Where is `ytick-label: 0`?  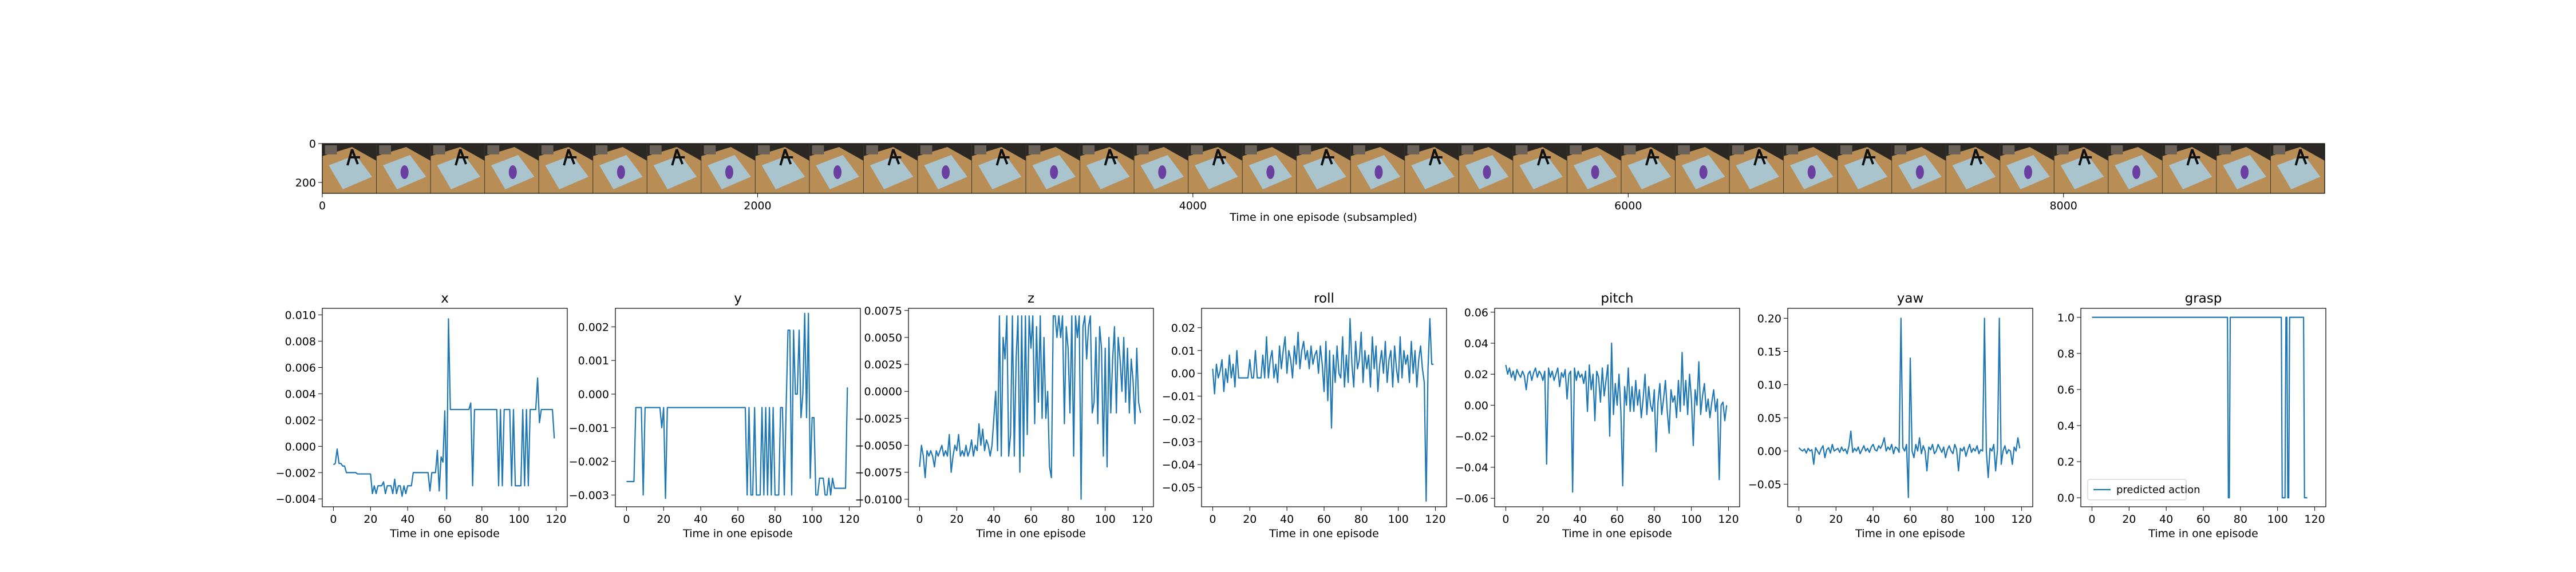
ytick-label: 0 is located at coordinates (312, 144).